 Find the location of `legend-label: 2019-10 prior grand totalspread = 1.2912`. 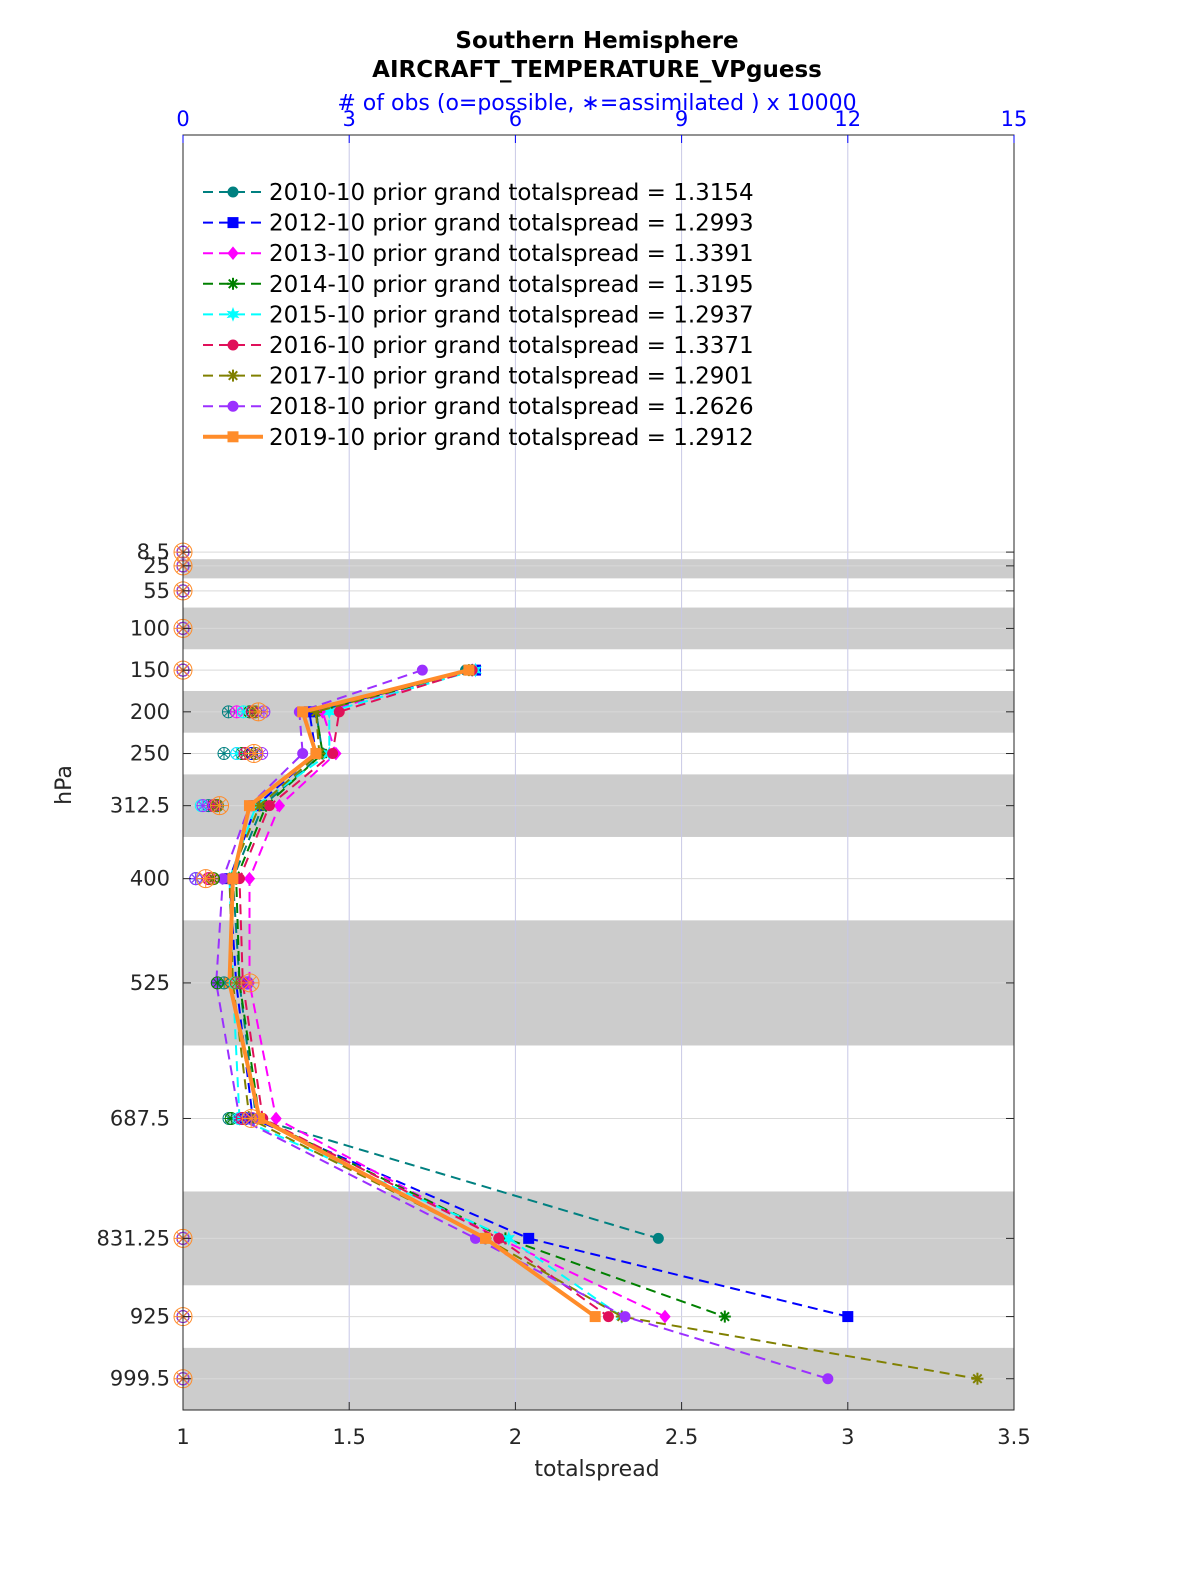

legend-label: 2019-10 prior grand totalspread = 1.2912 is located at coordinates (511, 438).